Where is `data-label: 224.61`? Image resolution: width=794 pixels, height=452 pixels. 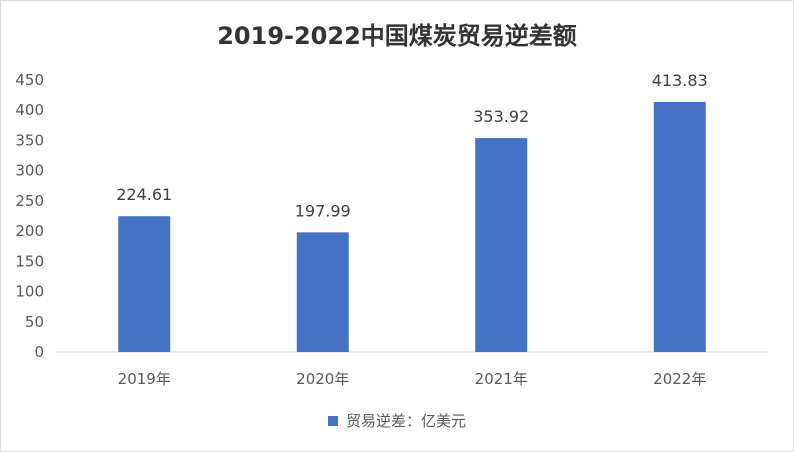
data-label: 224.61 is located at coordinates (144, 194).